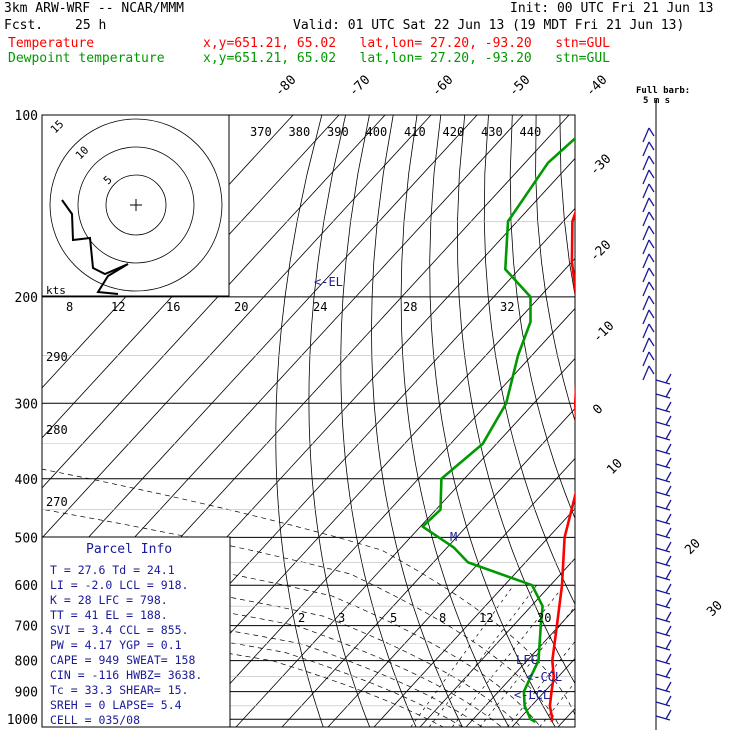 This screenshot has width=740, height=740. I want to click on forecast-label: Fcst., so click(24, 25).